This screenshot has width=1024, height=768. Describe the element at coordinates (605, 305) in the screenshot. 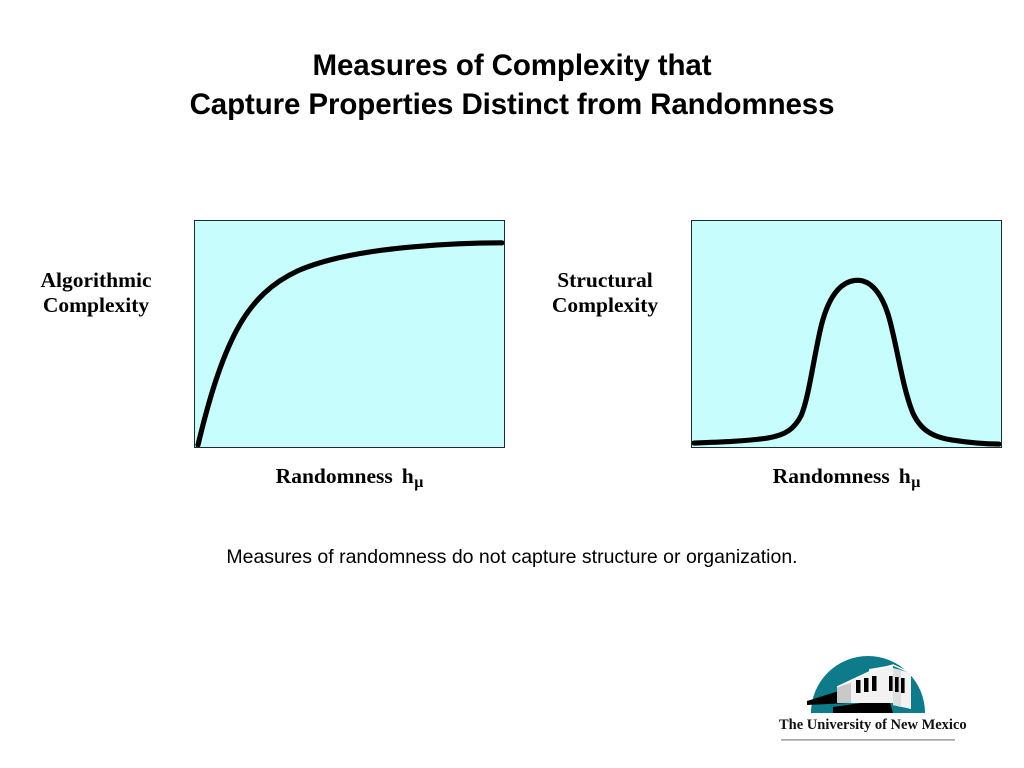

I see `y-axis-label-structural-line2: Complexity` at that location.